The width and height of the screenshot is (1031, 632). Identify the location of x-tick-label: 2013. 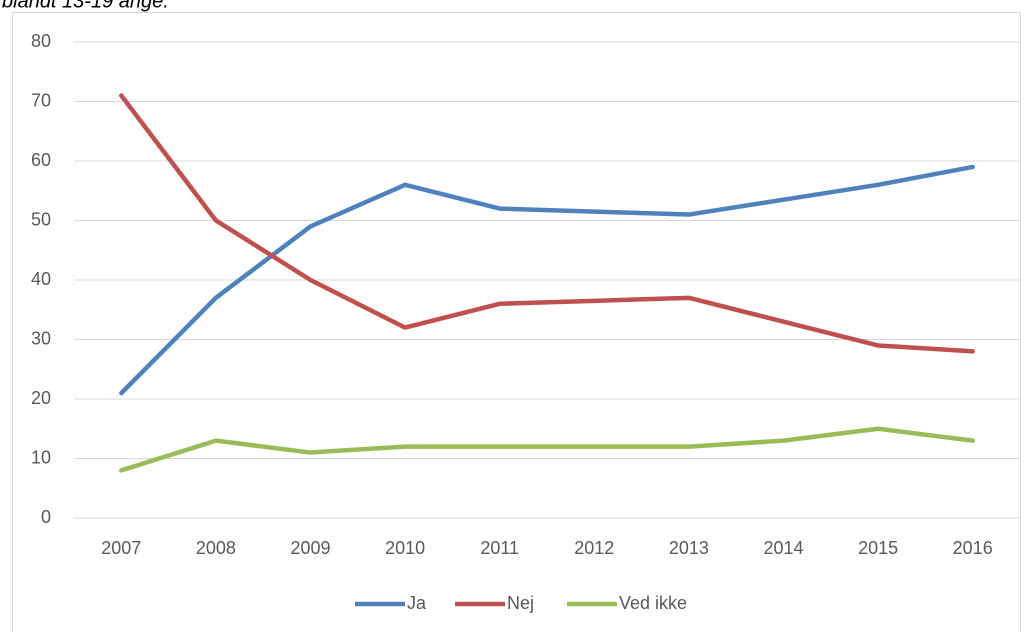
(689, 548).